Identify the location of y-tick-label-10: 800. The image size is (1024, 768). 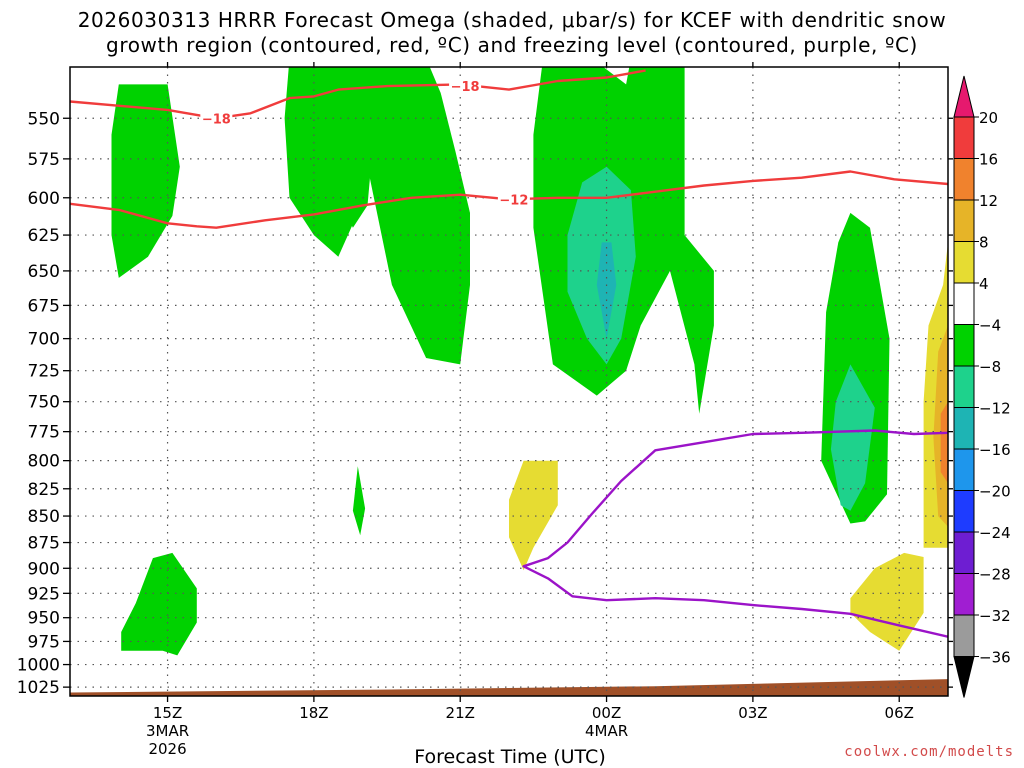
(44, 462).